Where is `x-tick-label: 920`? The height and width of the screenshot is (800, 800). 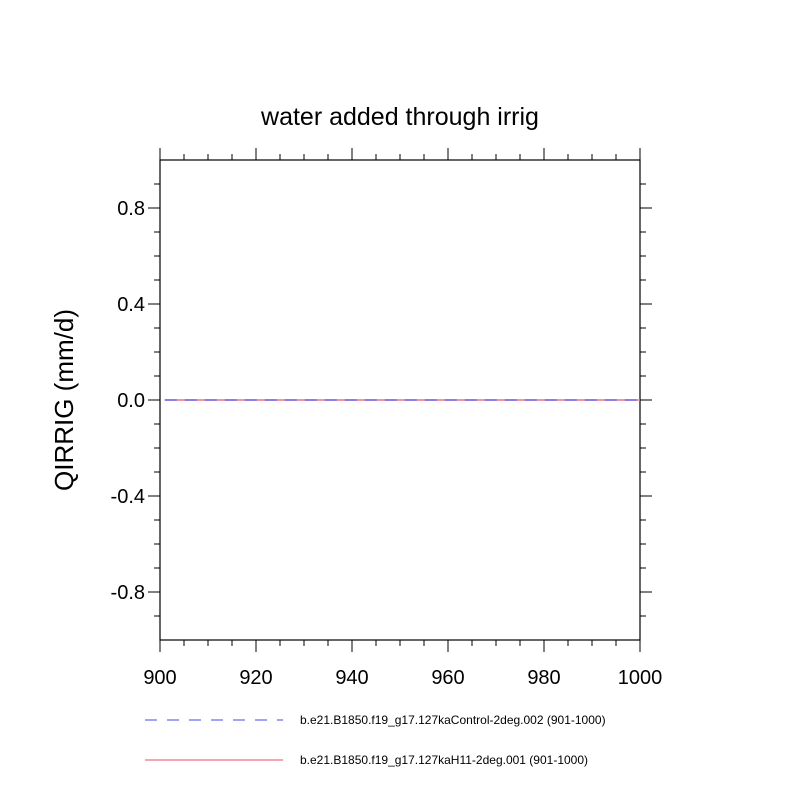 x-tick-label: 920 is located at coordinates (255, 678).